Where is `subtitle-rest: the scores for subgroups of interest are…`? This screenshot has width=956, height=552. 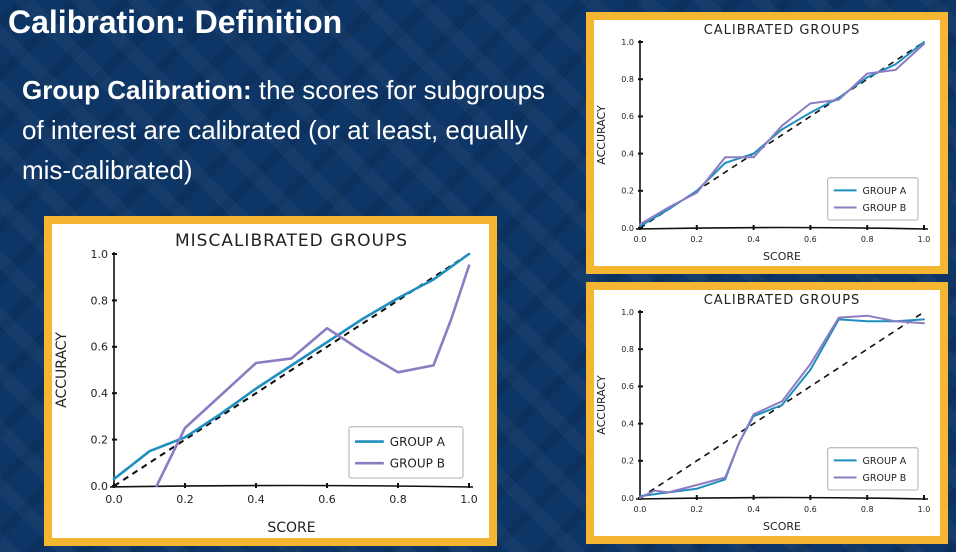 subtitle-rest: the scores for subgroups of interest are… is located at coordinates (284, 130).